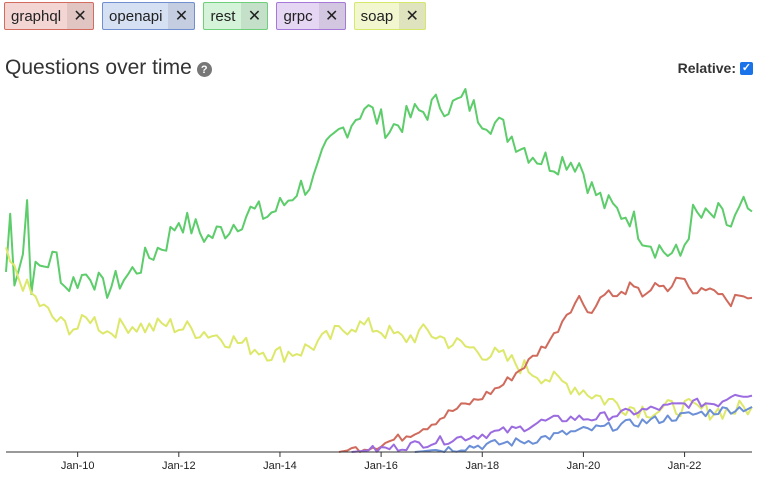  I want to click on relative-toggle: Relative: ✓, so click(715, 68).